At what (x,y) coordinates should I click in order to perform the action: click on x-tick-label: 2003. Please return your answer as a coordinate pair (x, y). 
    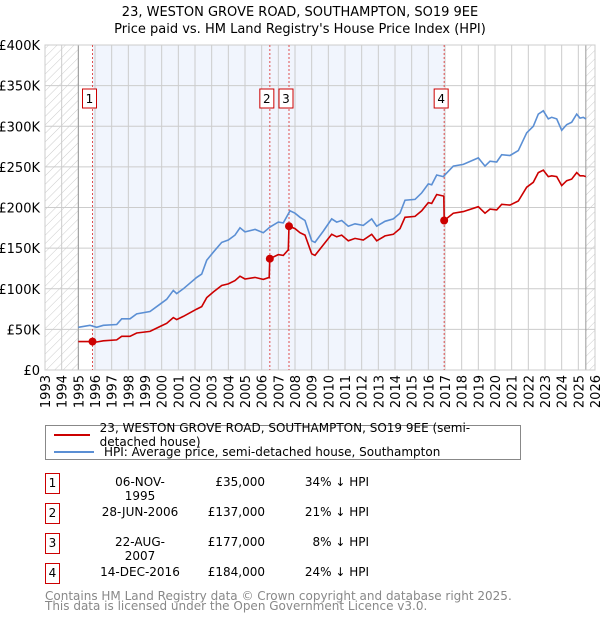
    Looking at the image, I should click on (213, 391).